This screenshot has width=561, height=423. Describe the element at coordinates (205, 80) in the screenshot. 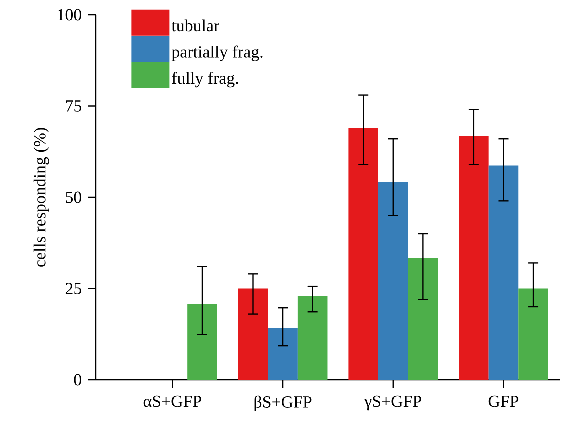

I see `legend-label: fully frag.` at that location.